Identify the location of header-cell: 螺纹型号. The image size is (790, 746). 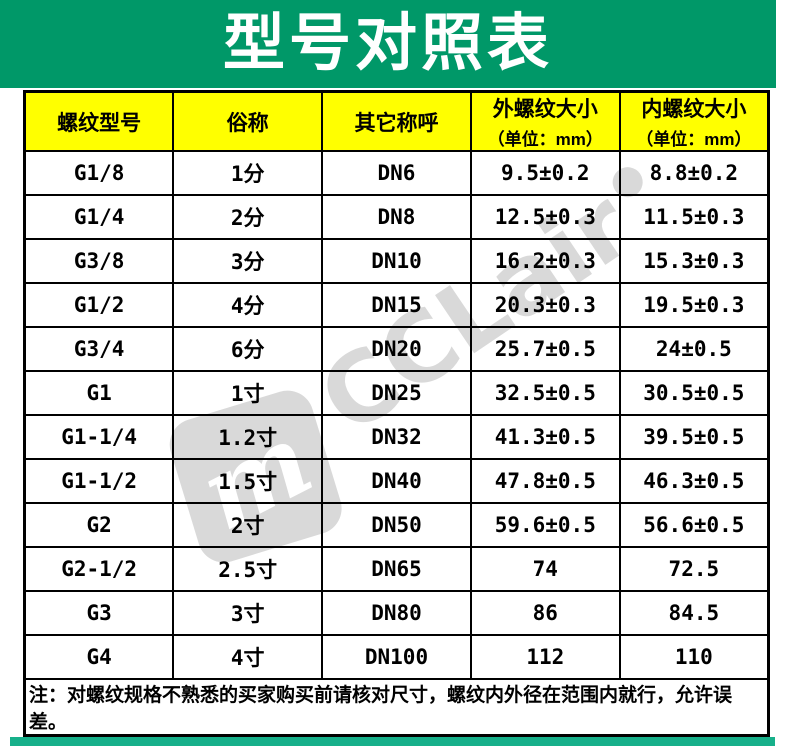
(99, 121).